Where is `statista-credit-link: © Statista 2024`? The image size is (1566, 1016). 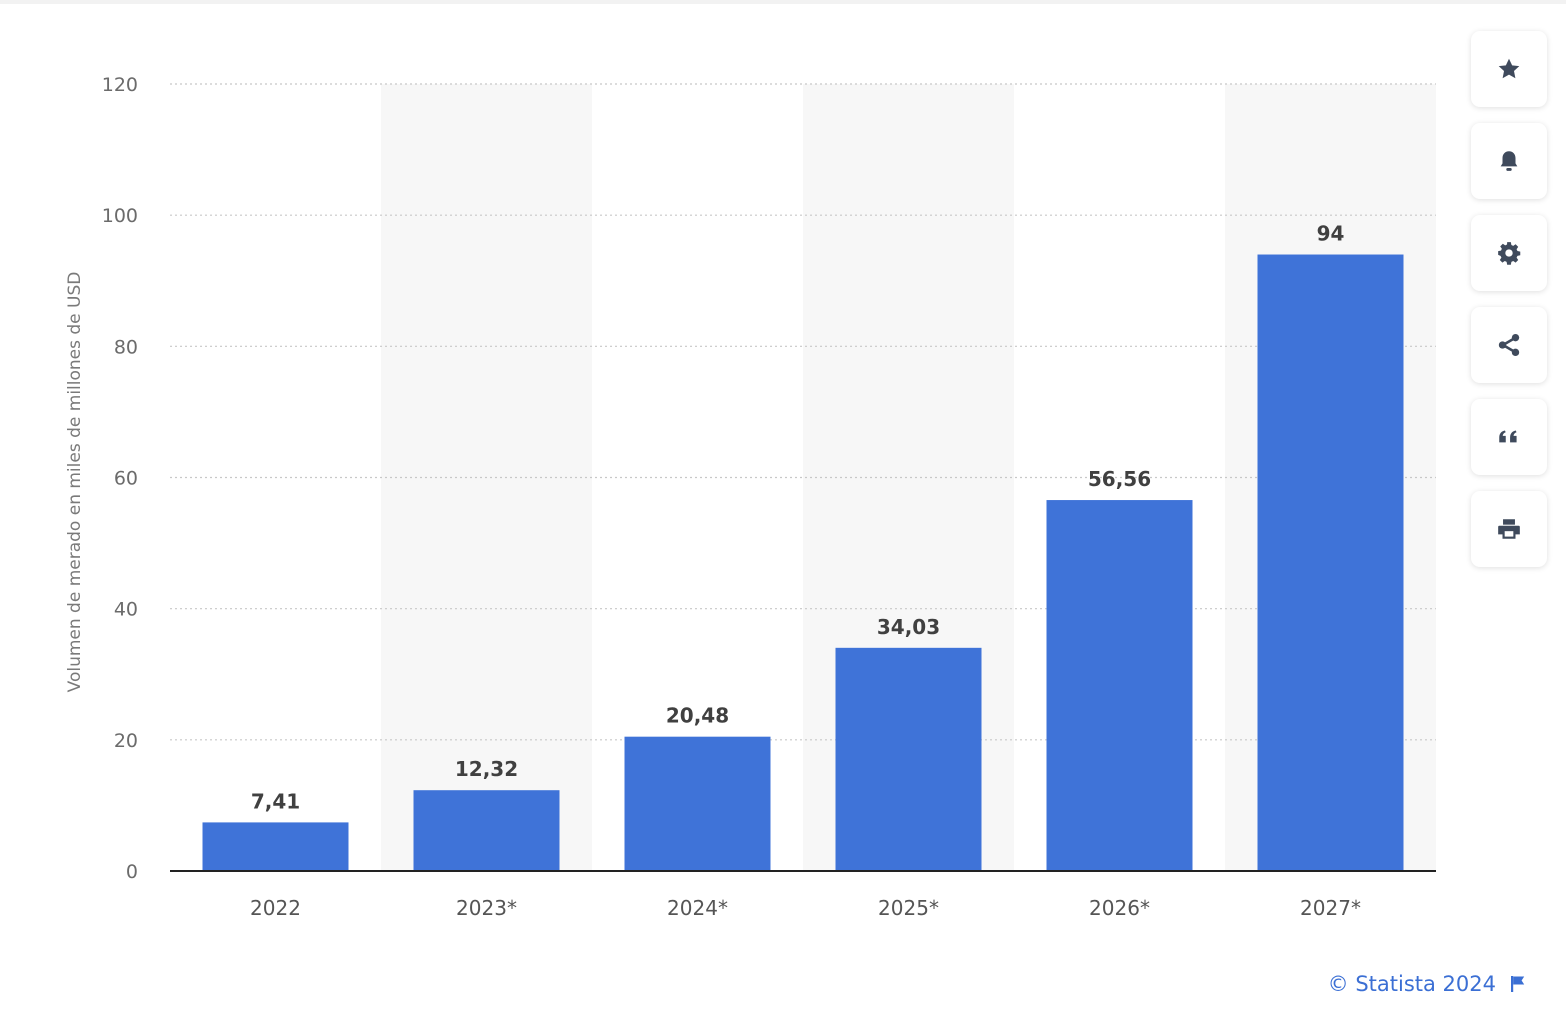
statista-credit-link: © Statista 2024 is located at coordinates (1427, 984).